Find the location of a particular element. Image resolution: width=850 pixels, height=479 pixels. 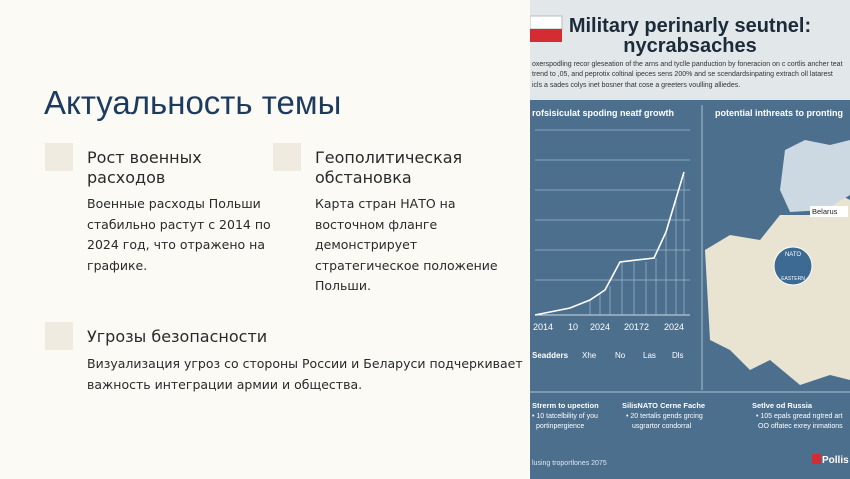

slide-title: Актуальность темы is located at coordinates (193, 102).